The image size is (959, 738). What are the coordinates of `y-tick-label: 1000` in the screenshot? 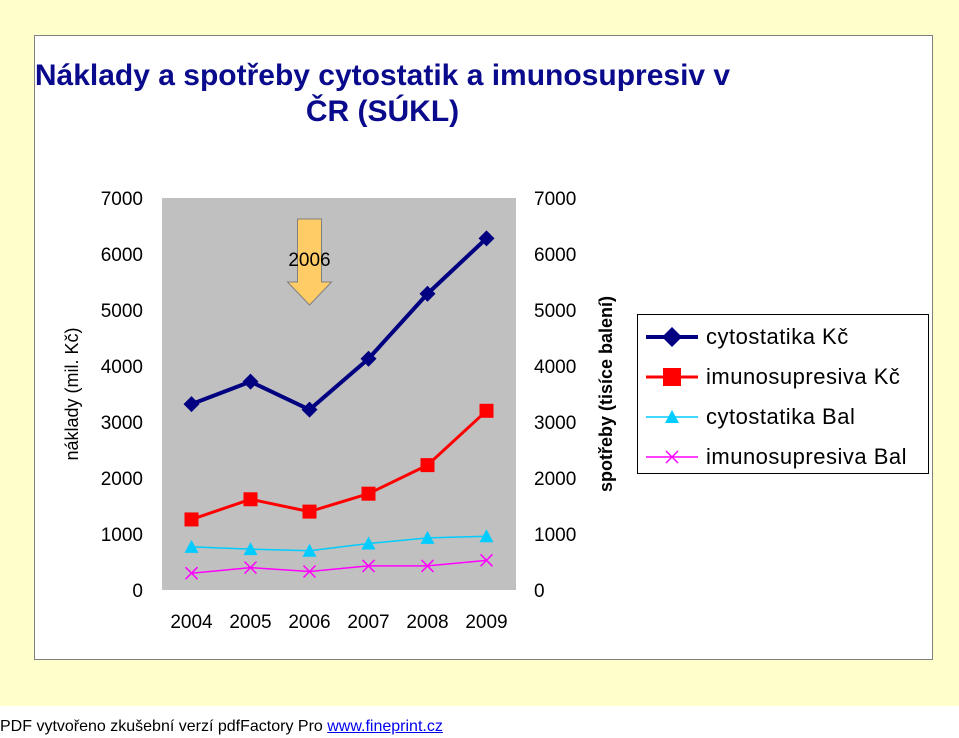 It's located at (122, 535).